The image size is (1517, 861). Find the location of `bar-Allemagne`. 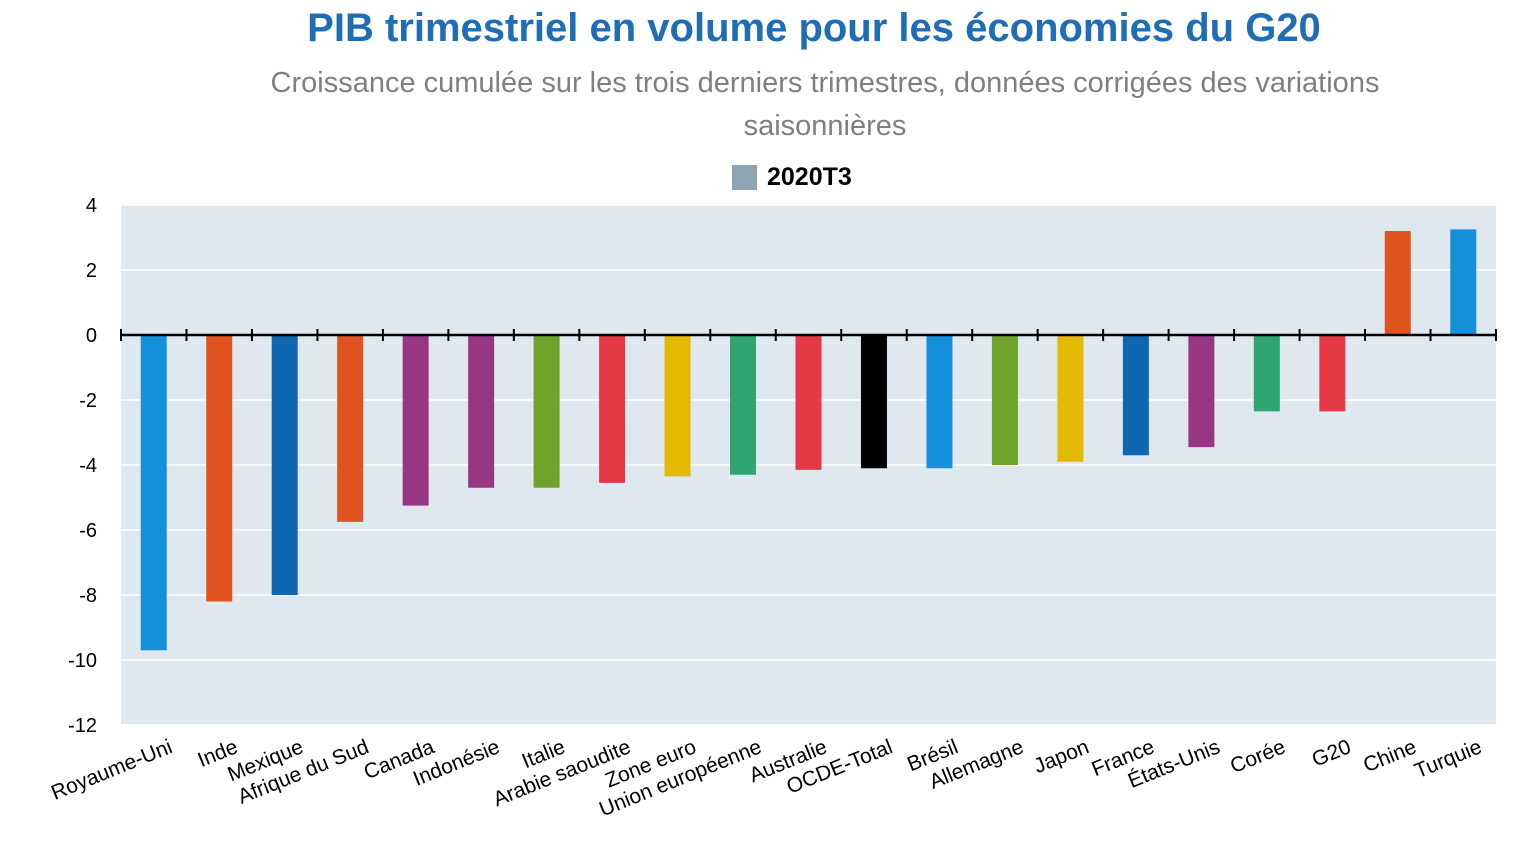

bar-Allemagne is located at coordinates (1004, 400).